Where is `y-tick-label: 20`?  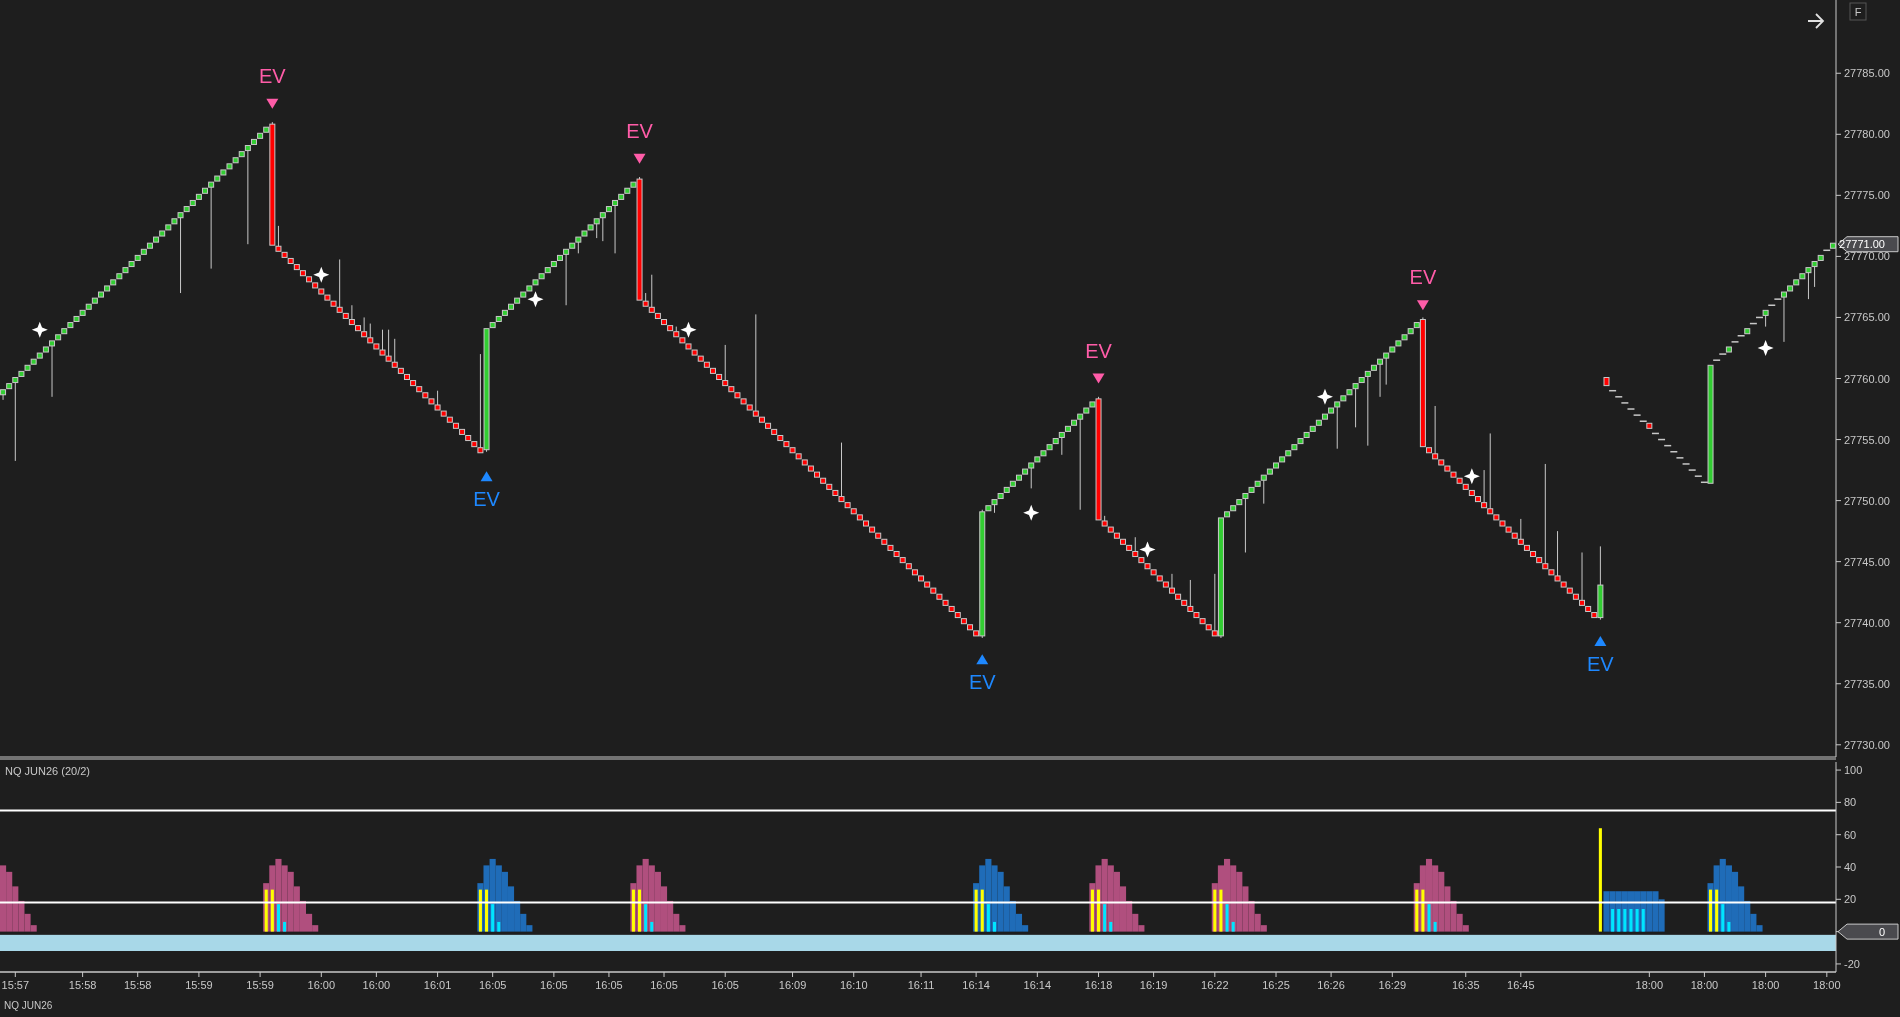 y-tick-label: 20 is located at coordinates (1850, 899).